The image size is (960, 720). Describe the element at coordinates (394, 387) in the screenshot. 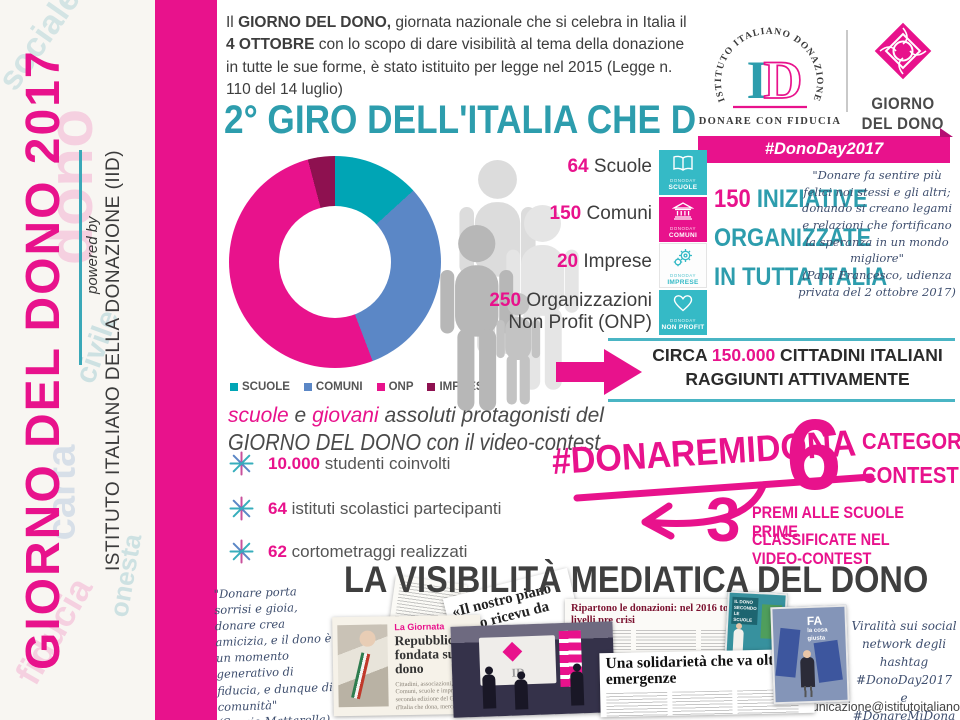

I see `legend-item: ONP` at that location.